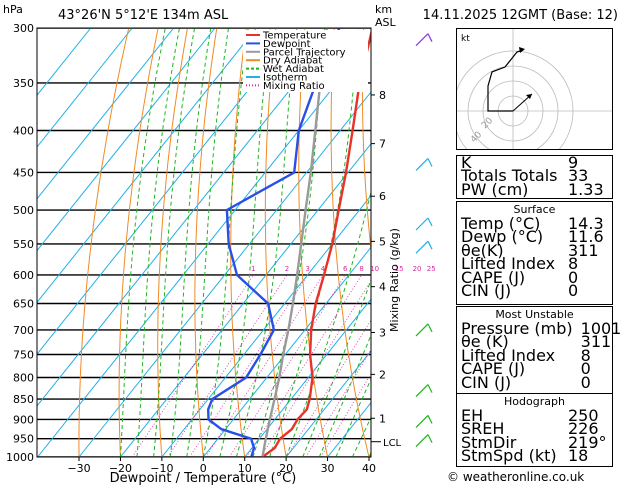  I want to click on pressure-tick-label: 1000, so click(20, 457).